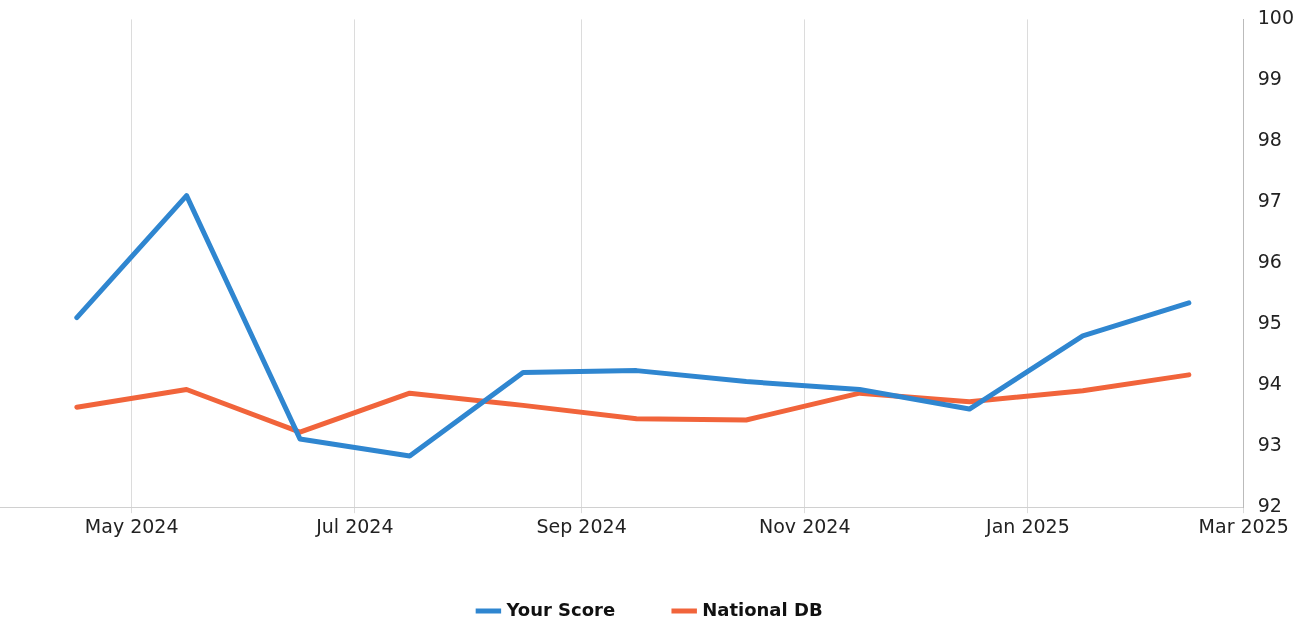  Describe the element at coordinates (560, 609) in the screenshot. I see `legend-label: Your Score` at that location.